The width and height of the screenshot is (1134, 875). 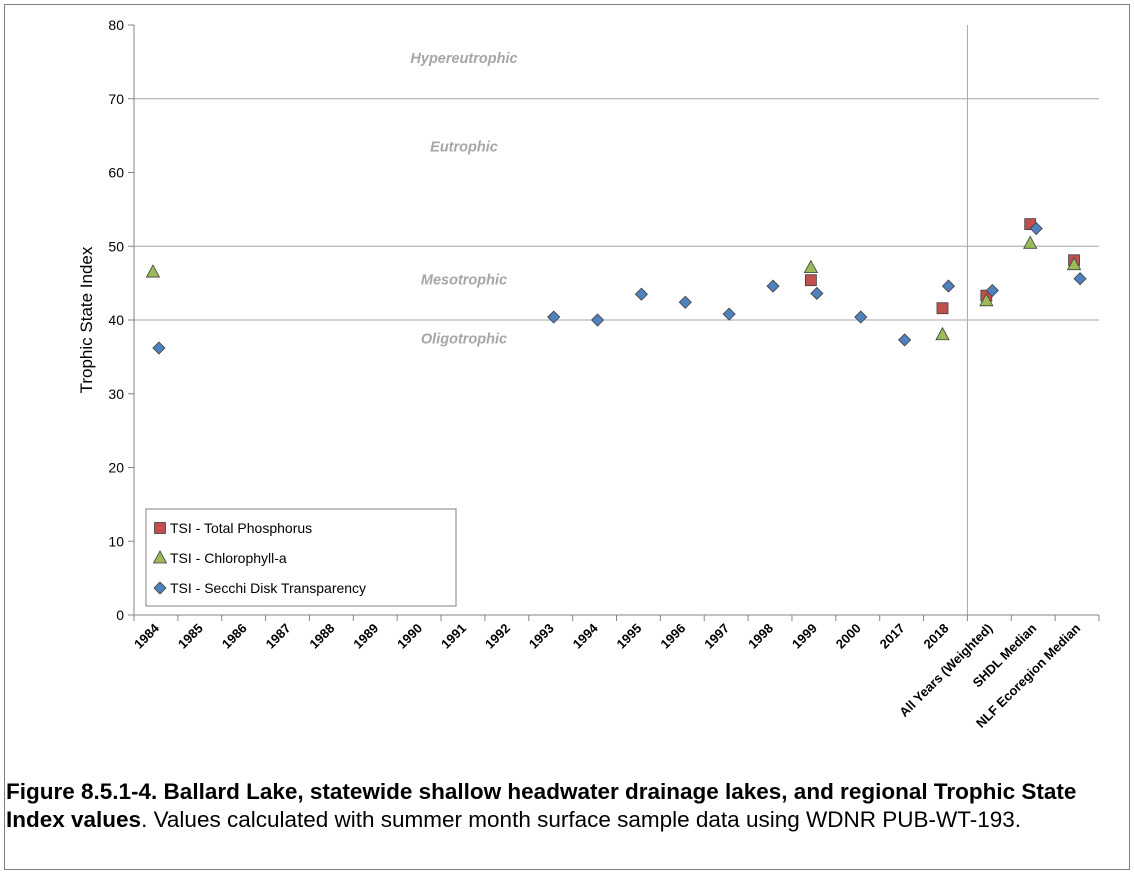 I want to click on x-tick-label: 1999, so click(x=804, y=636).